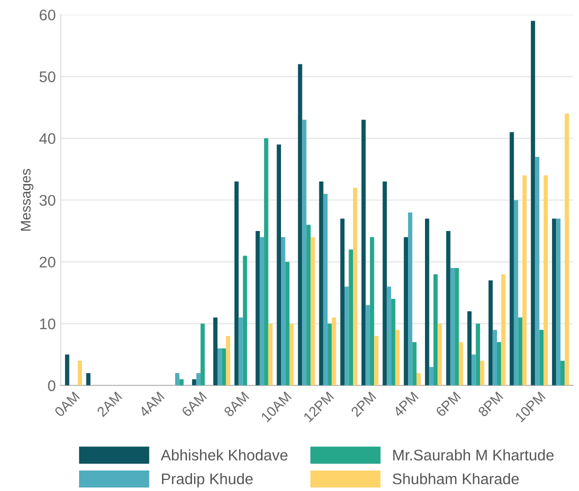 Image resolution: width=579 pixels, height=491 pixels. Describe the element at coordinates (207, 480) in the screenshot. I see `legend-label: Pradip Khude` at that location.